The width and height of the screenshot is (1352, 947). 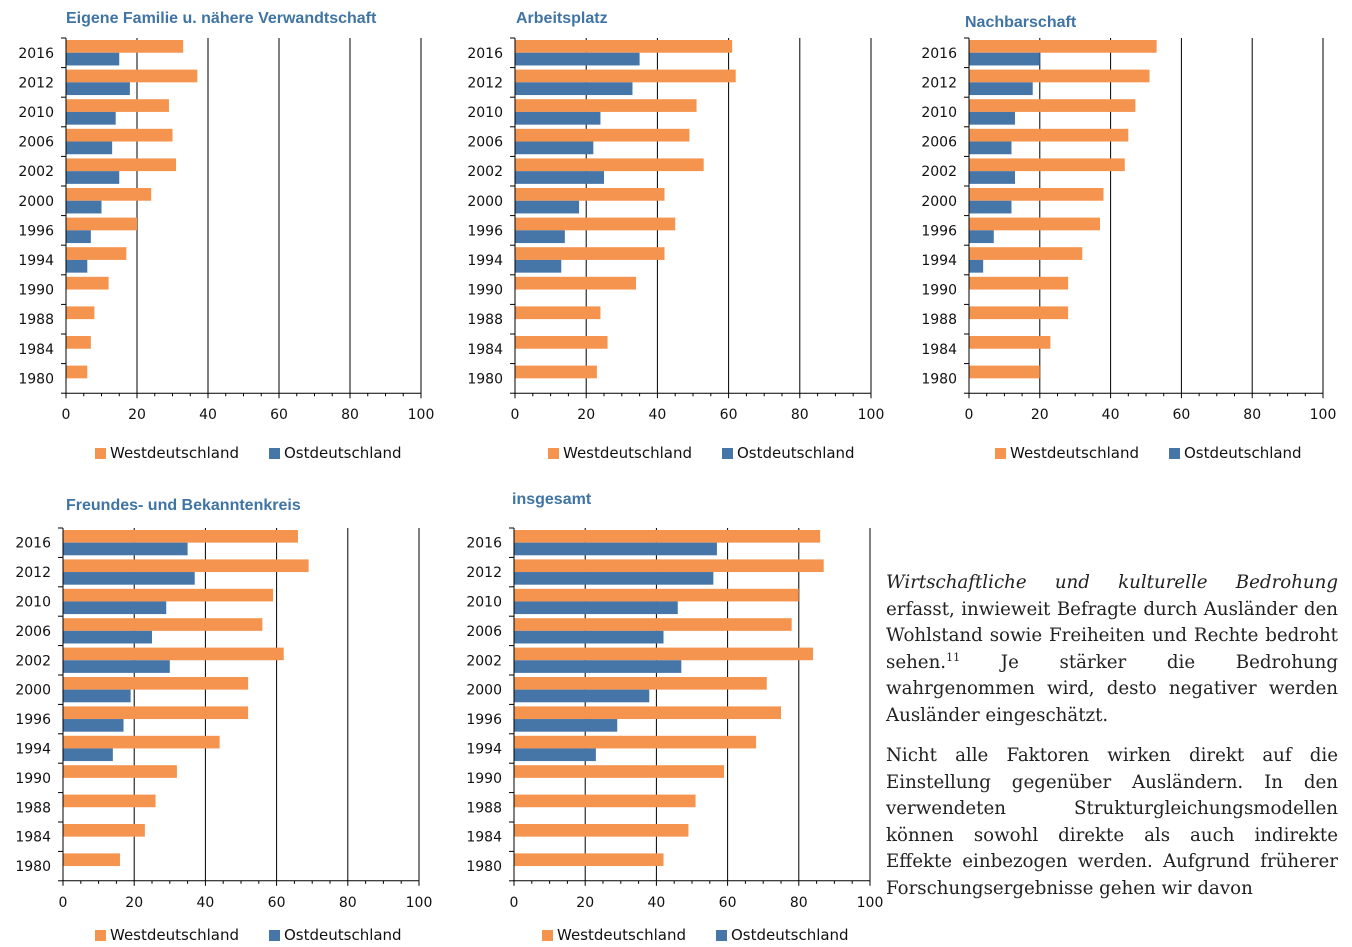 What do you see at coordinates (640, 683) in the screenshot?
I see `bar-west-2000` at bounding box center [640, 683].